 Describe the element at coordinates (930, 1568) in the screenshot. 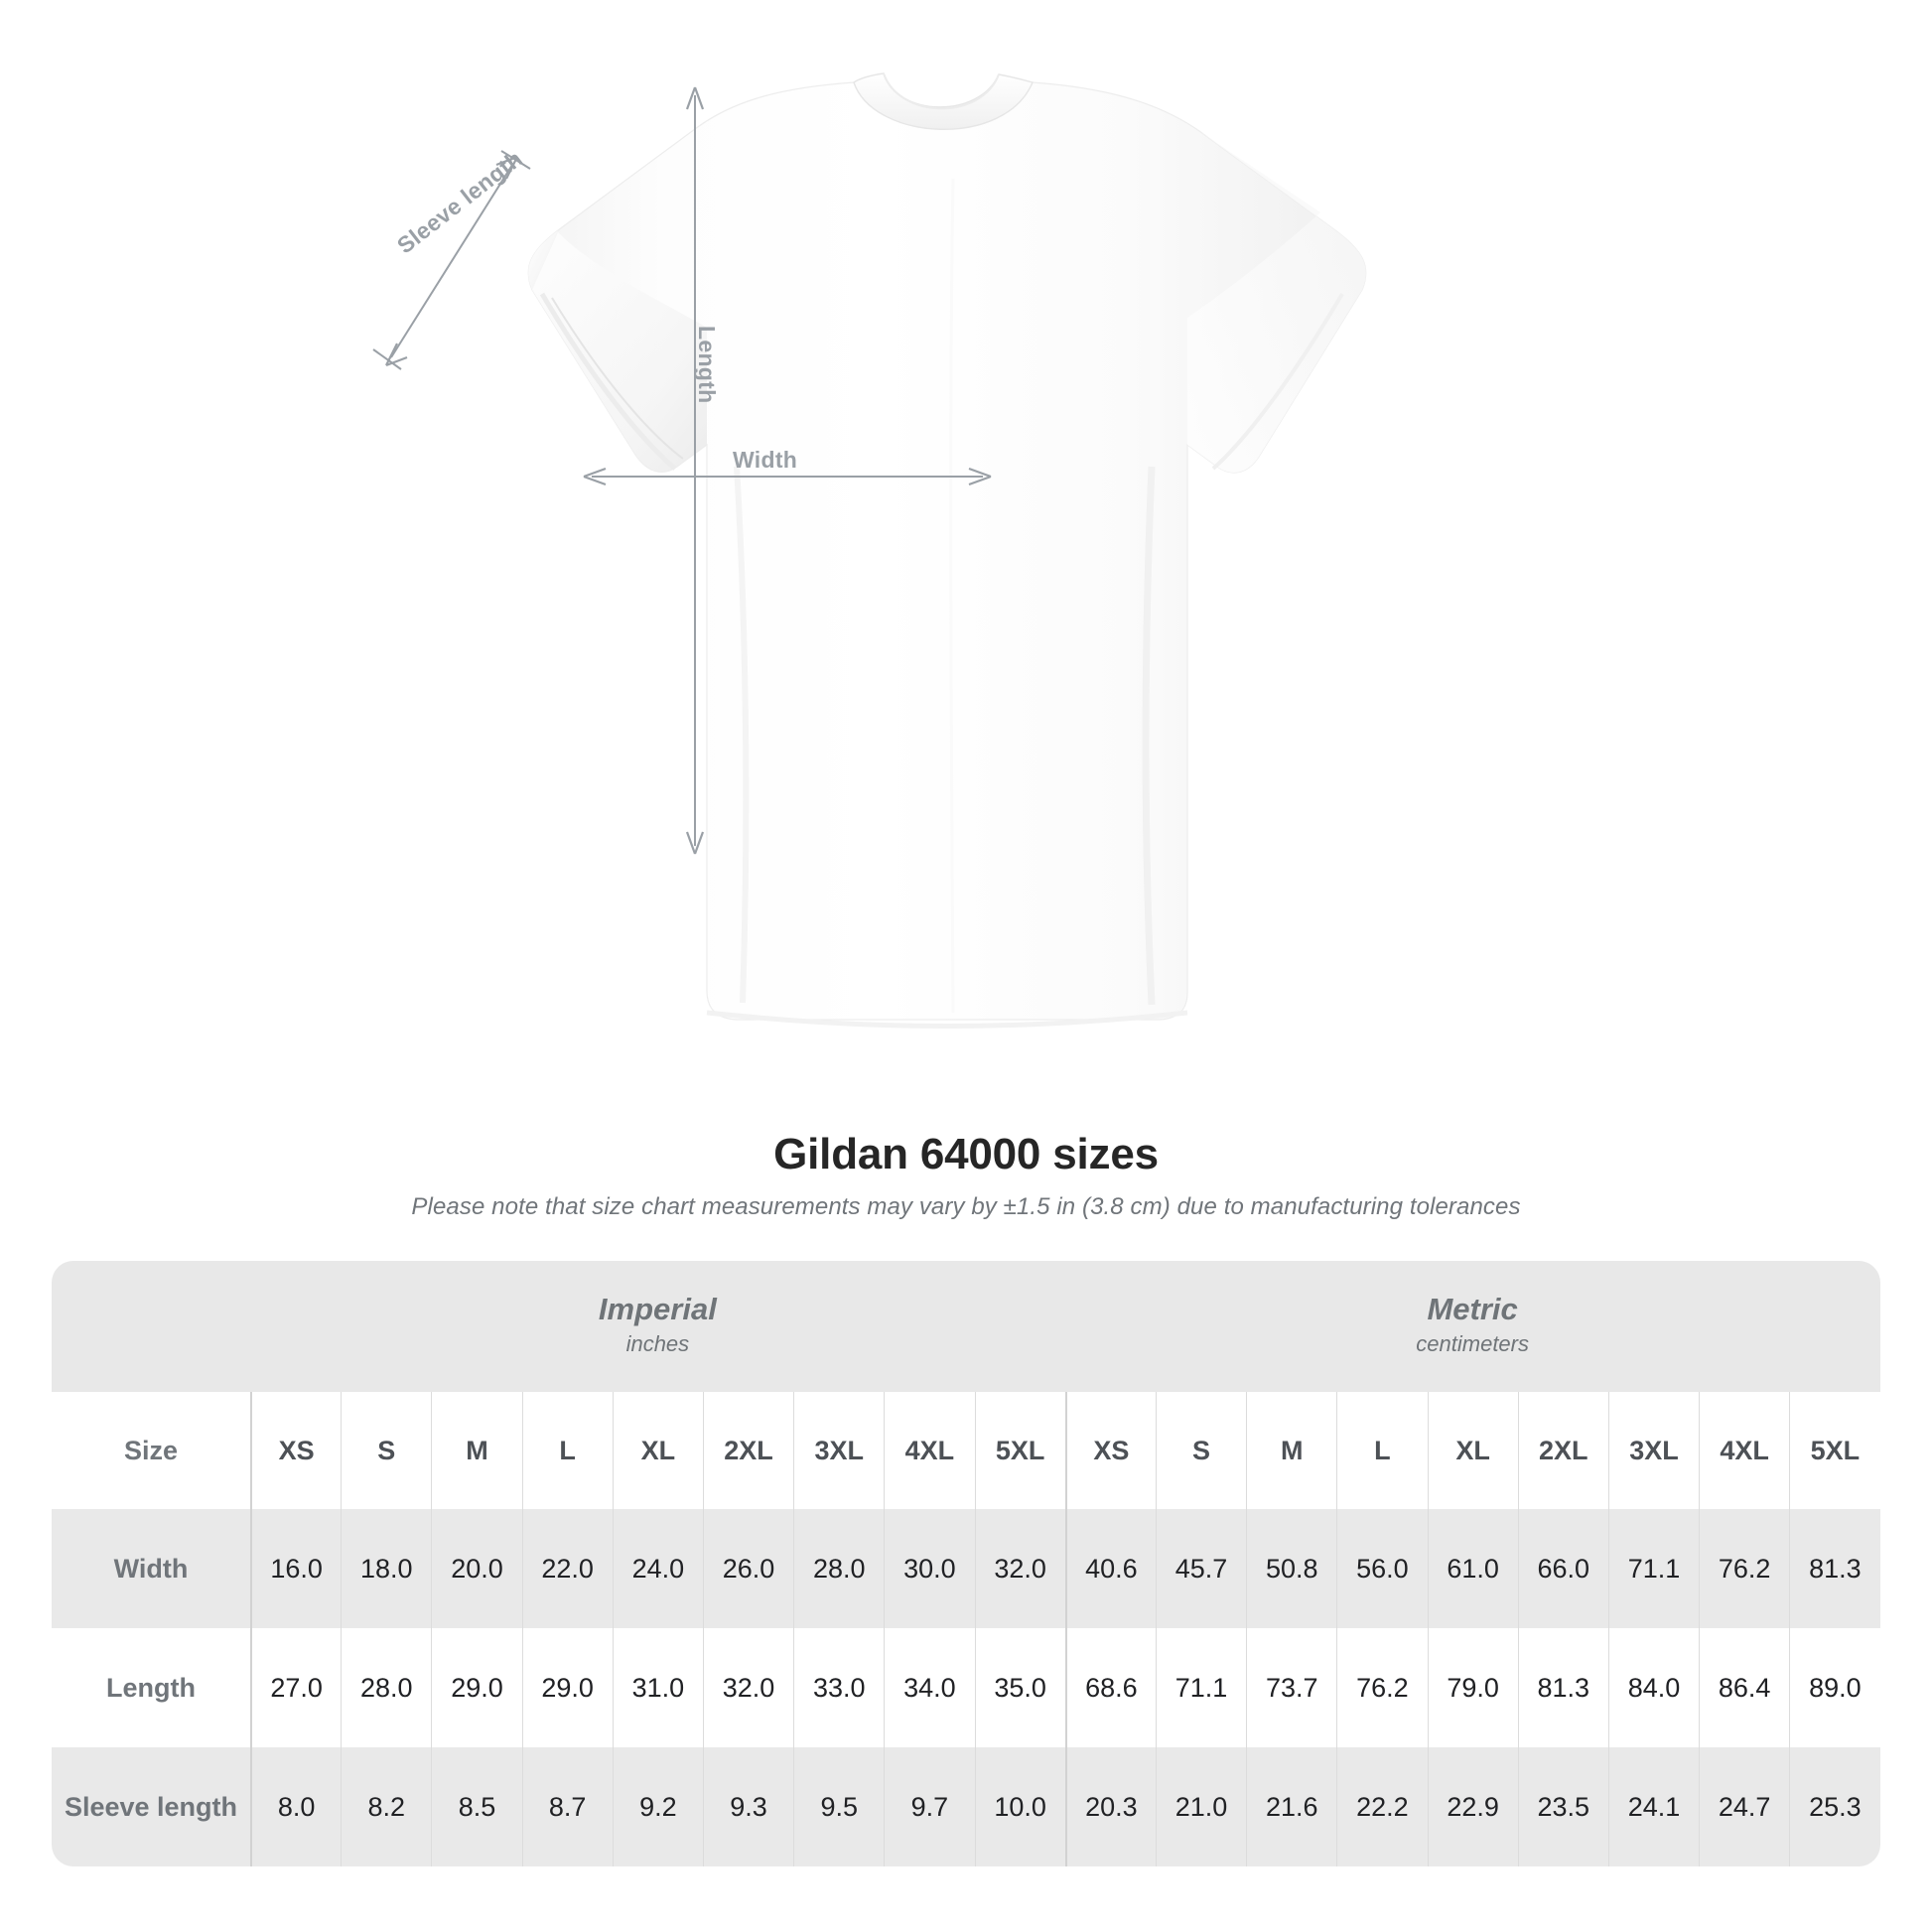

I see `cell-width-imperial-4xl: 30.0` at that location.